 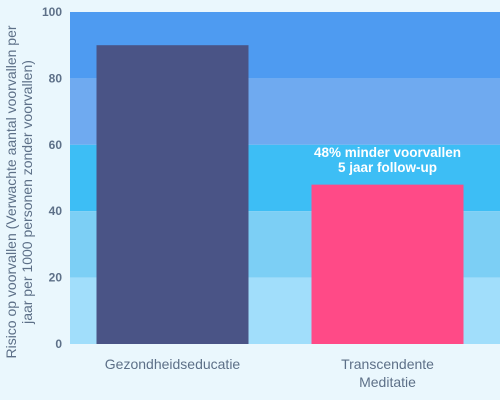 What do you see at coordinates (387, 382) in the screenshot?
I see `category-label-1-line-1: Meditatie` at bounding box center [387, 382].